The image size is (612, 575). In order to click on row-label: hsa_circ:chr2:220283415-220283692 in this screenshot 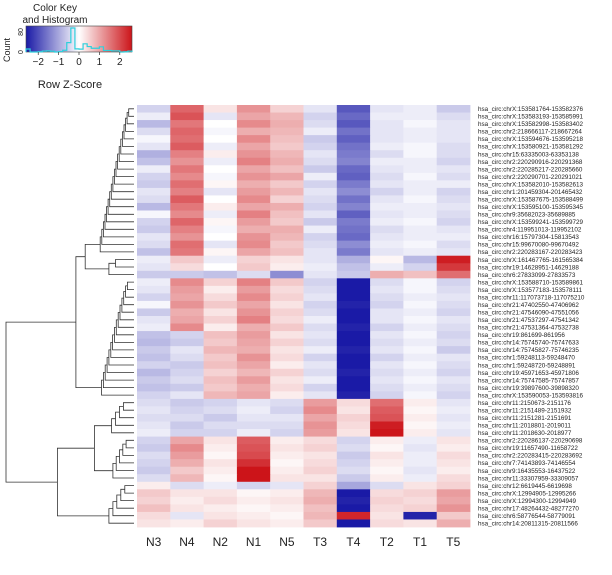, I will do `click(530, 456)`.